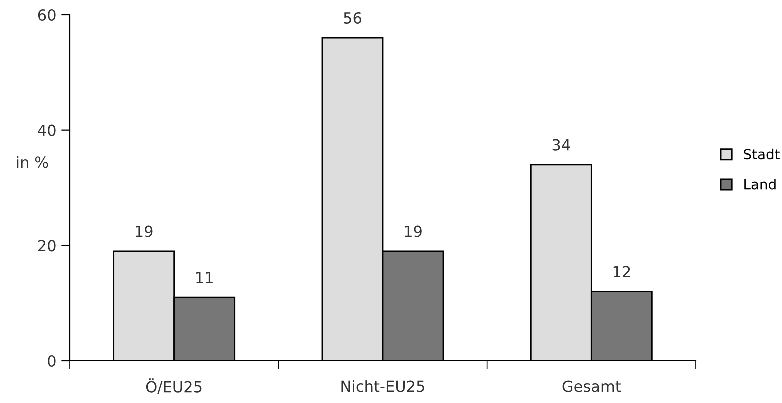 The image size is (782, 403). Describe the element at coordinates (52, 361) in the screenshot. I see `y-tick-label: 0` at that location.